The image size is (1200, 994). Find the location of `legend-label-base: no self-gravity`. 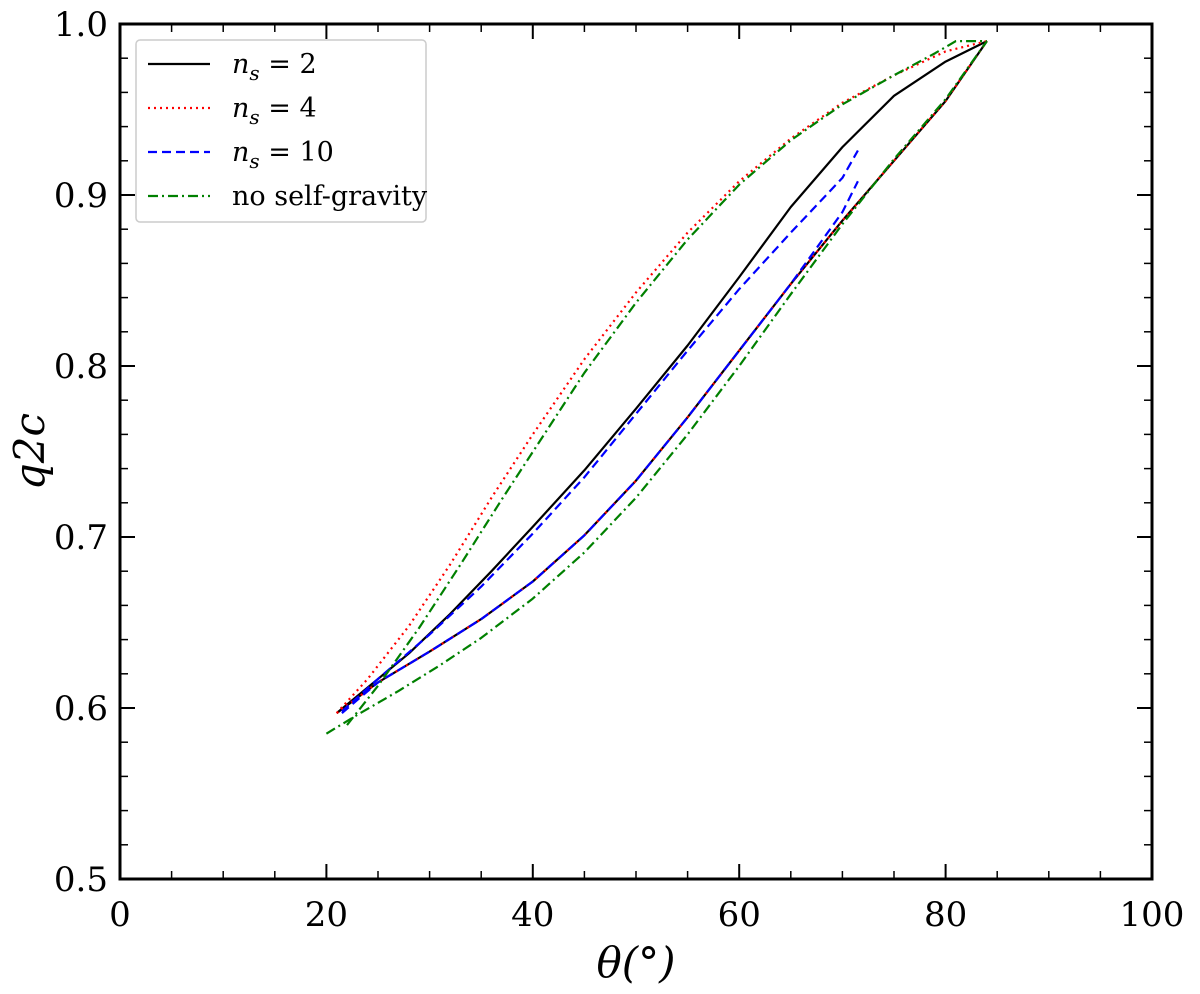

legend-label-base: no self-gravity is located at coordinates (330, 196).